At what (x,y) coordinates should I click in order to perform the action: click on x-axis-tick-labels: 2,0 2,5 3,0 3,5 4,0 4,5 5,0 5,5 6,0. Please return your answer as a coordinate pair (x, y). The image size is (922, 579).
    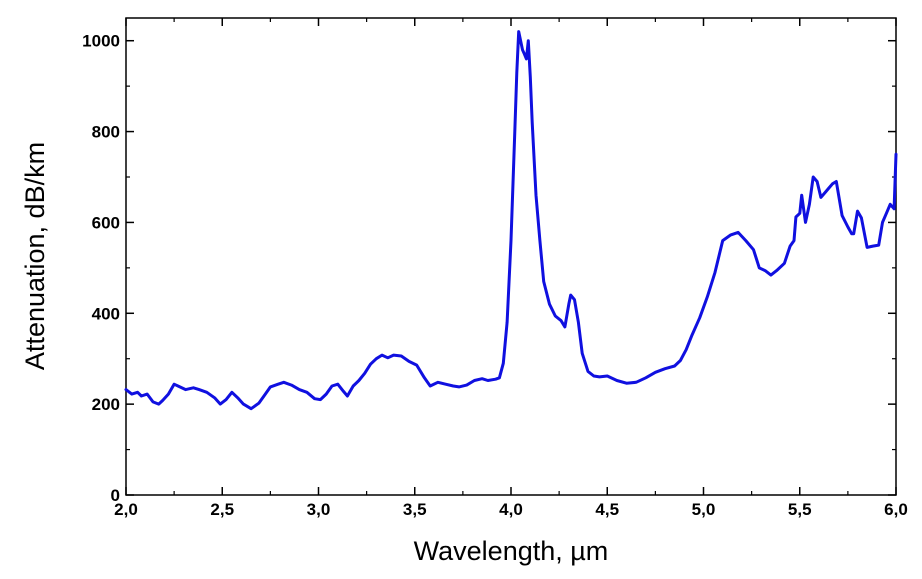
    Looking at the image, I should click on (511, 509).